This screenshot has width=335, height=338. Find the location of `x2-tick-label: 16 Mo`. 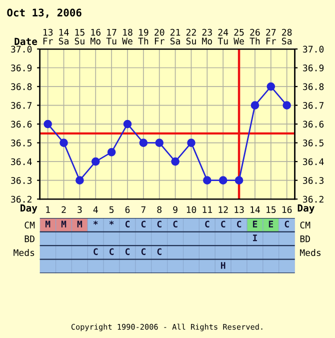

x2-tick-label: 16 Mo is located at coordinates (95, 36).